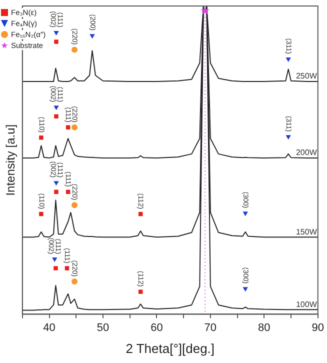 The width and height of the screenshot is (327, 363). What do you see at coordinates (264, 328) in the screenshot?
I see `x-tick-label: 80` at bounding box center [264, 328].